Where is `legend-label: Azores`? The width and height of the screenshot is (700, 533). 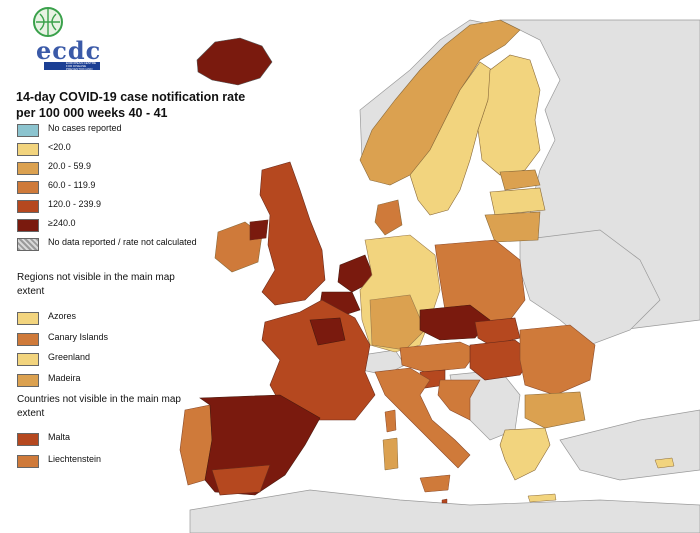
legend-label: Azores is located at coordinates (62, 316).